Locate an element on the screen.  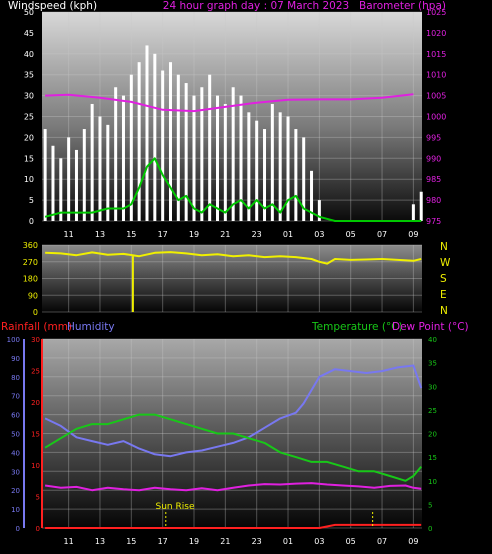
direction-tick-label: 90 is located at coordinates (33, 295).